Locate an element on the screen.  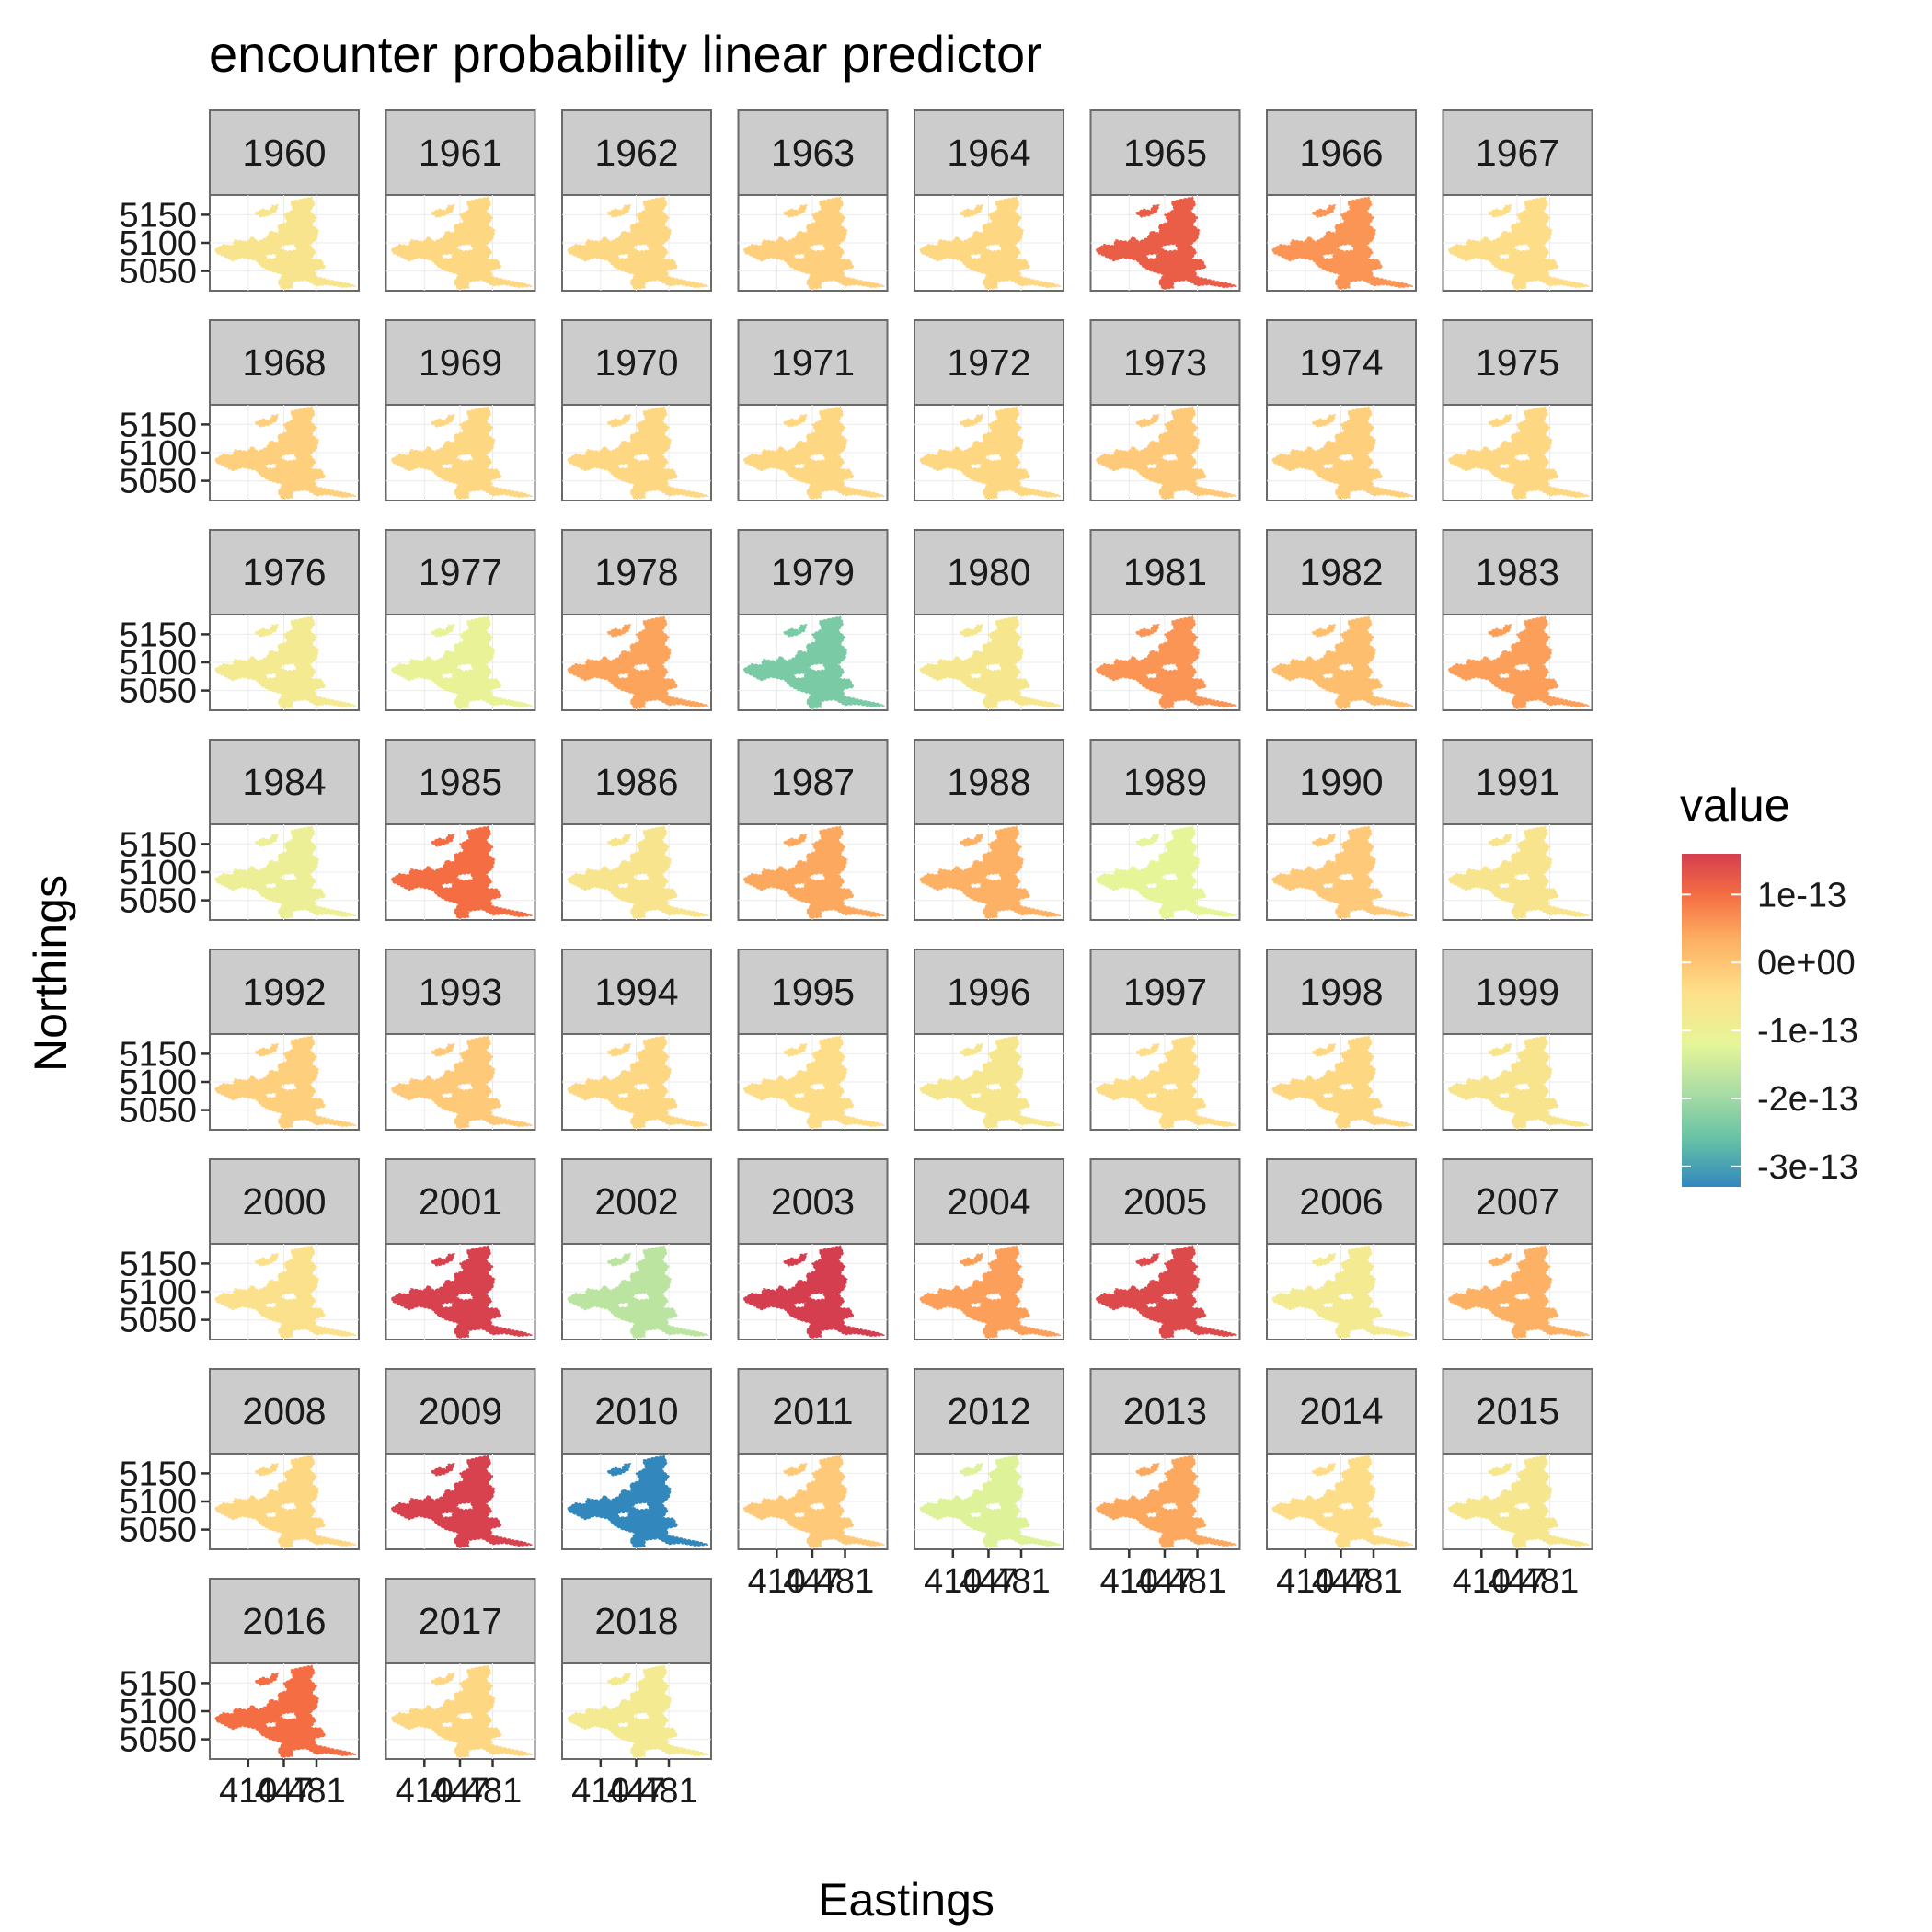
facet-strip-label: 2012 is located at coordinates (988, 1411).